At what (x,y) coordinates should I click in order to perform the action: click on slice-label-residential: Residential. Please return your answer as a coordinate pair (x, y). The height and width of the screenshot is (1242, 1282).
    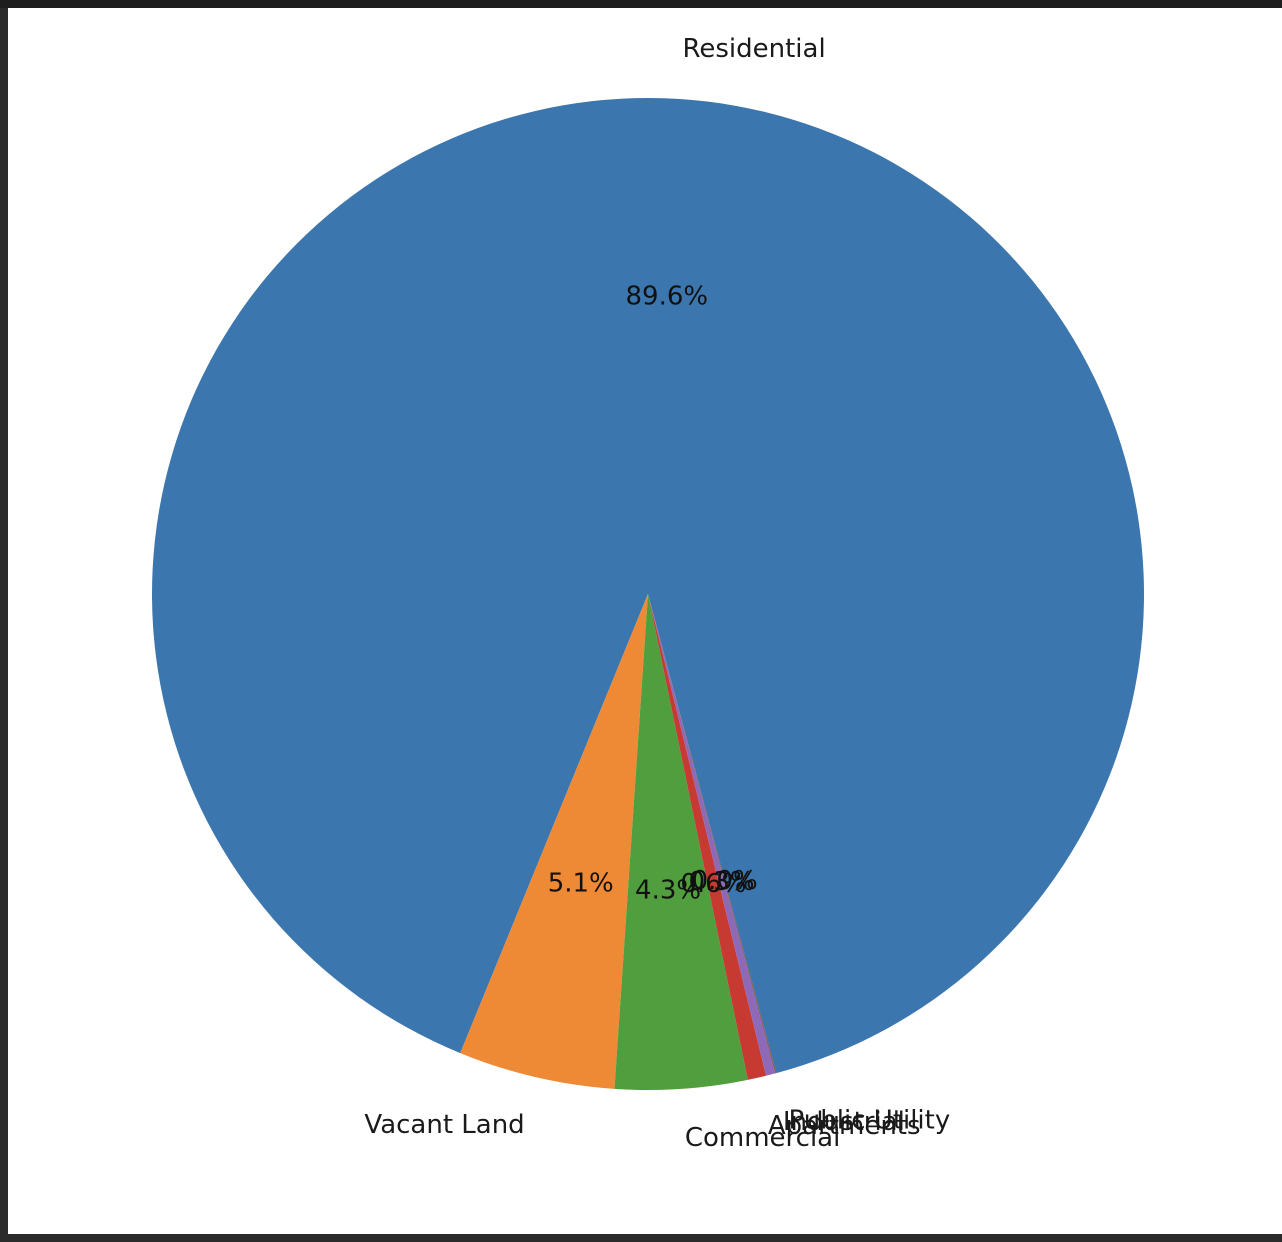
    Looking at the image, I should click on (753, 49).